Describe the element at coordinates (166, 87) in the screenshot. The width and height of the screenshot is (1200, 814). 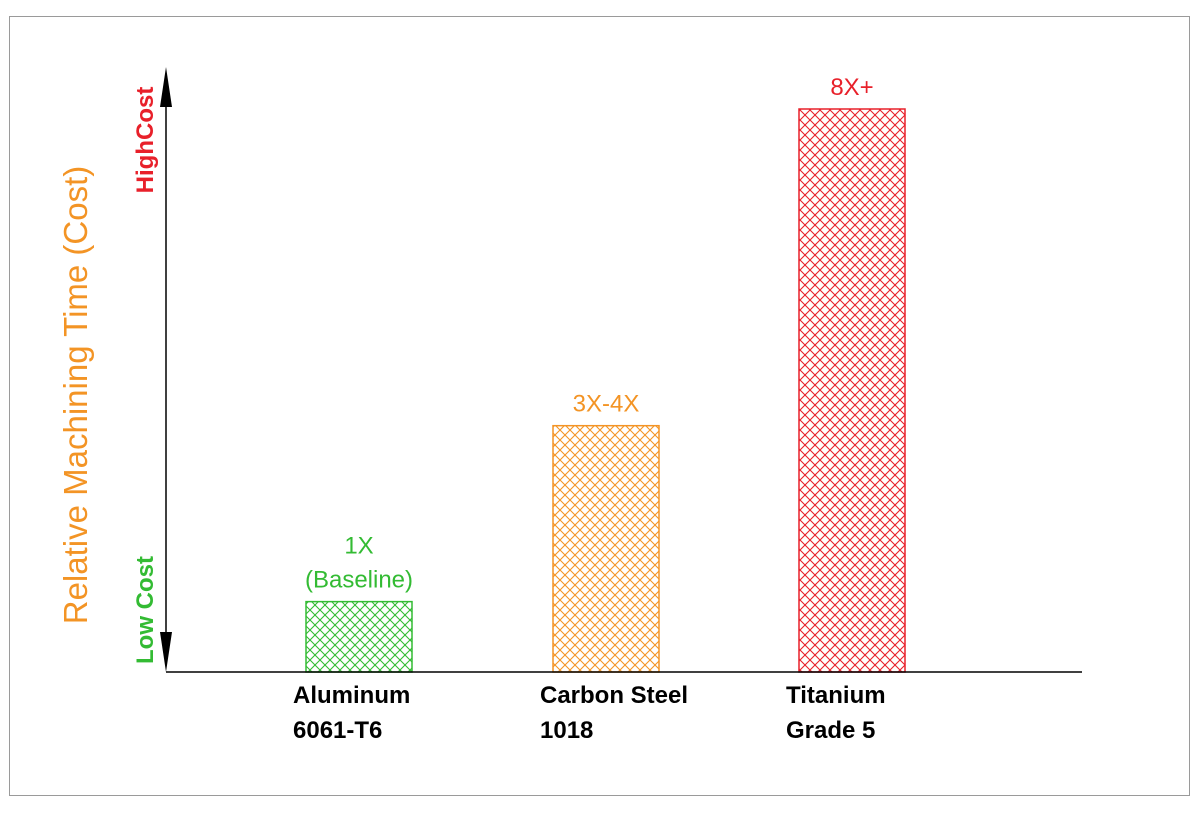
I see `y-axis-up-arrow` at that location.